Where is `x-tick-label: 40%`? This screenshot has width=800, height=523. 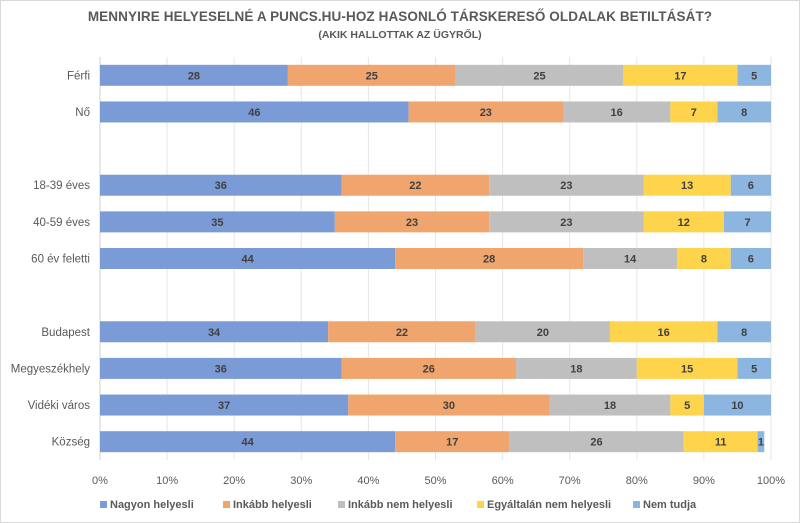
x-tick-label: 40% is located at coordinates (368, 481).